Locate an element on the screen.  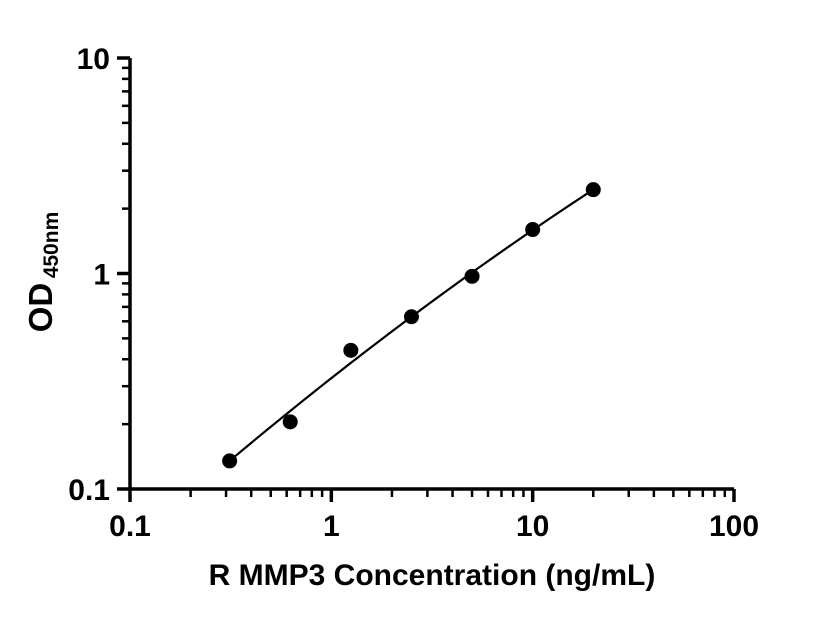
x-tick-label: 10 is located at coordinates (532, 526).